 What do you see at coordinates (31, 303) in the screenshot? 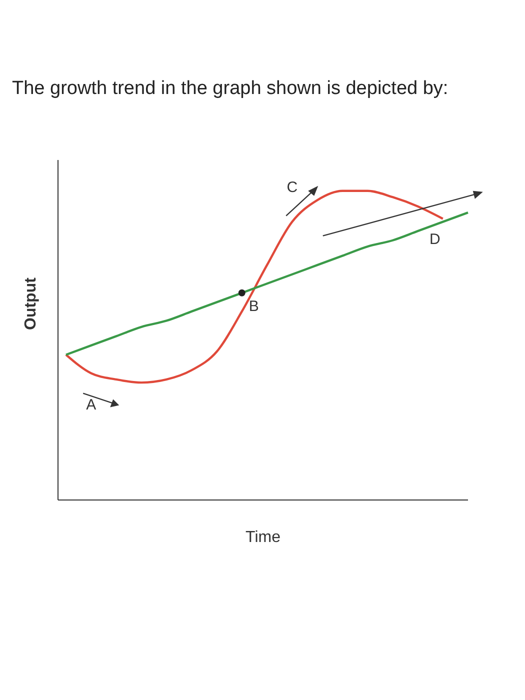
I see `y-axis-title: Output` at bounding box center [31, 303].